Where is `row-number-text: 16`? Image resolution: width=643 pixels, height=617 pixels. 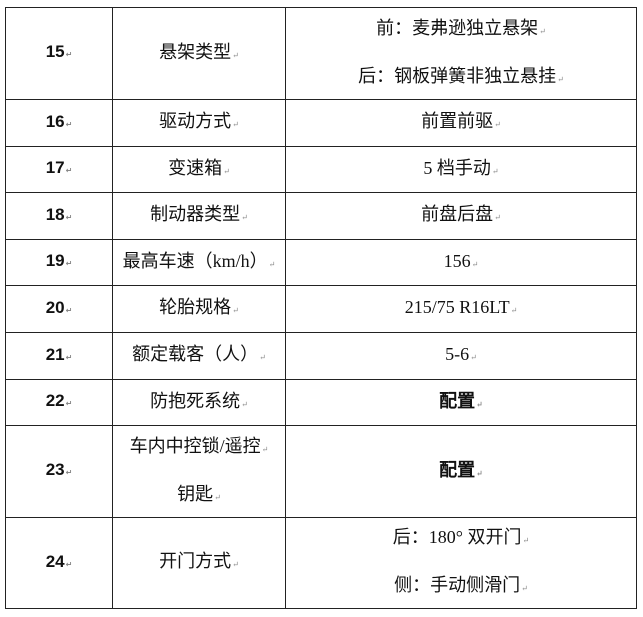 row-number-text: 16 is located at coordinates (59, 121).